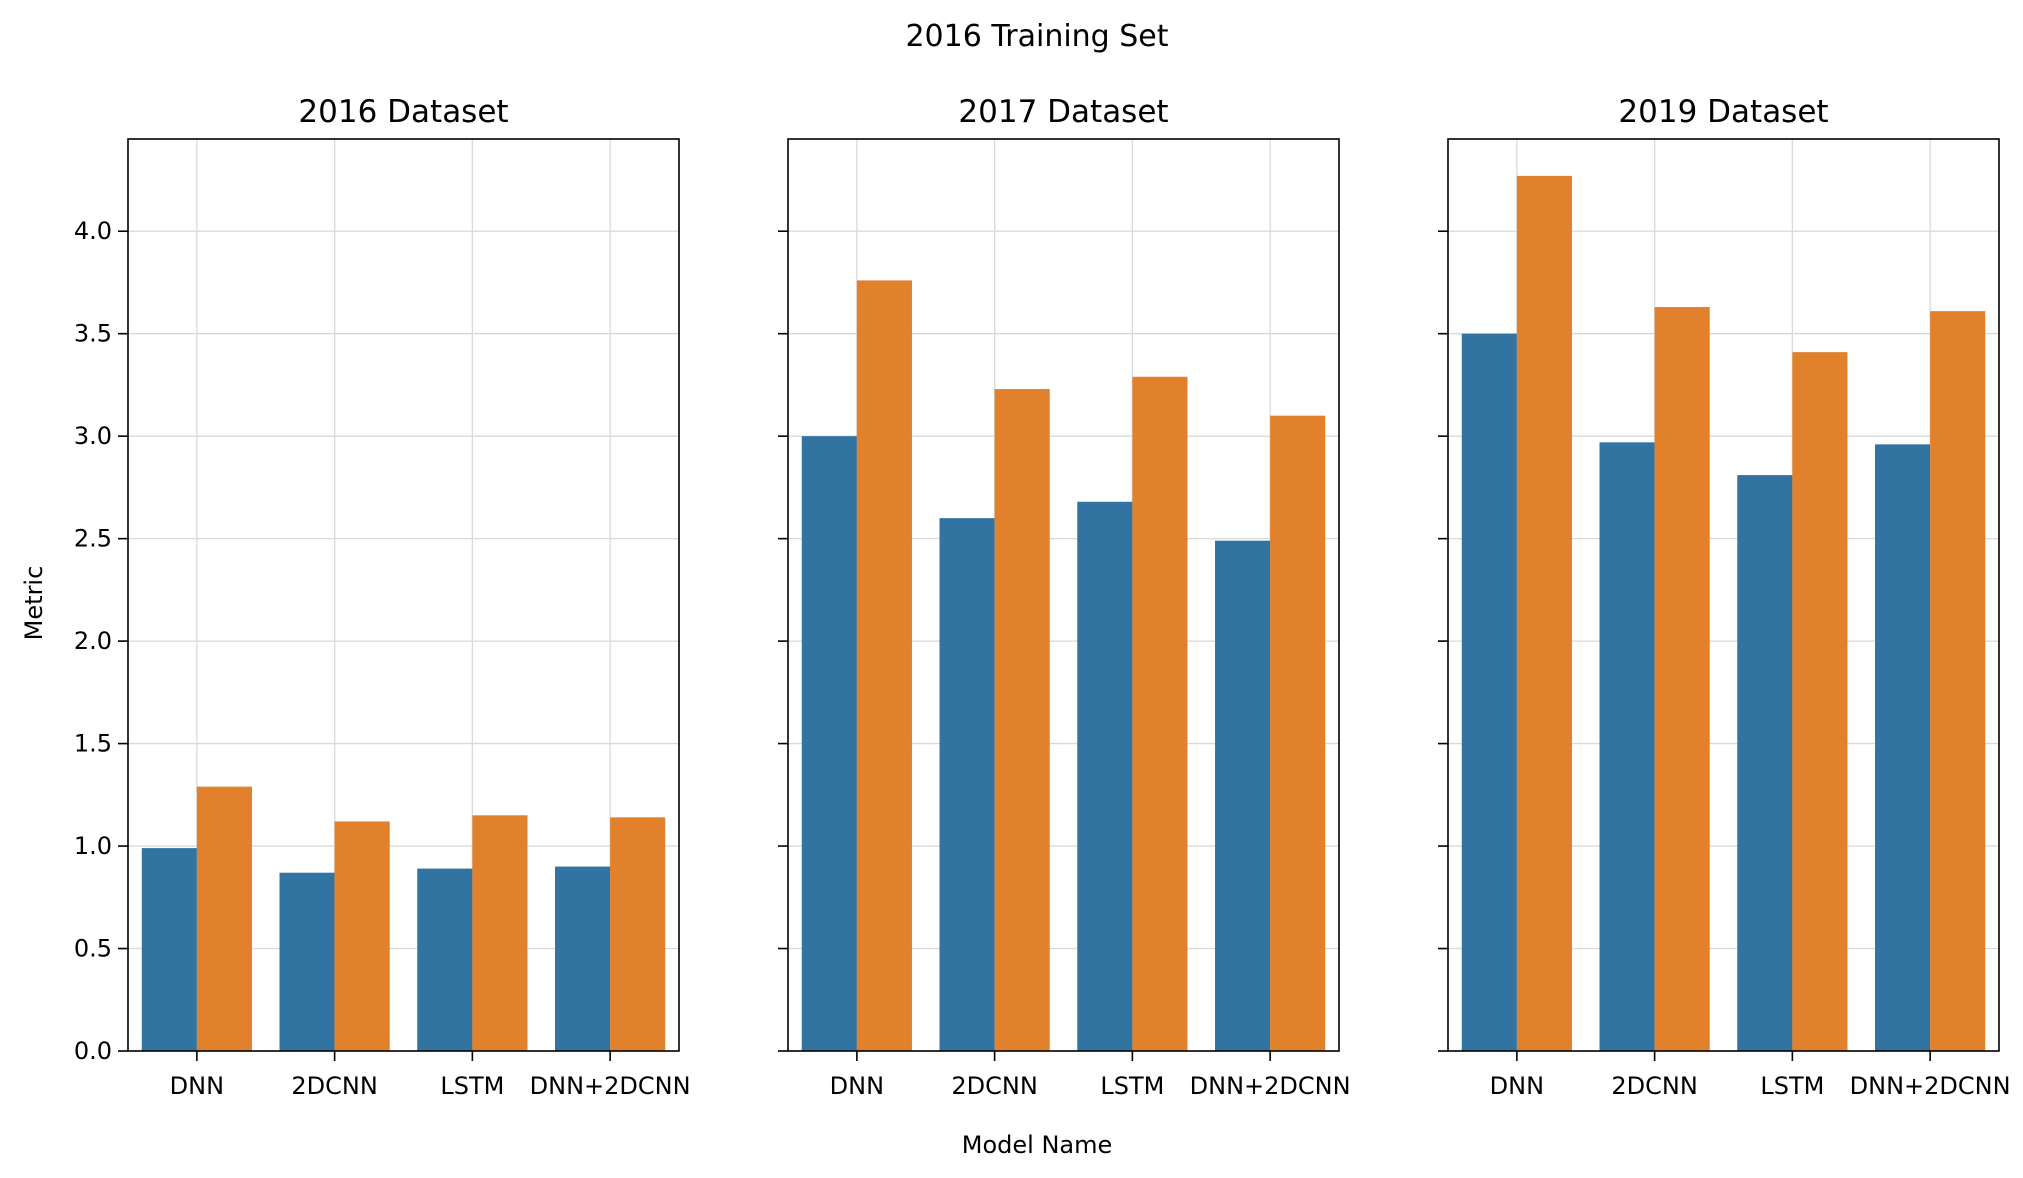  Describe the element at coordinates (34, 603) in the screenshot. I see `y-axis-label: Metric` at that location.